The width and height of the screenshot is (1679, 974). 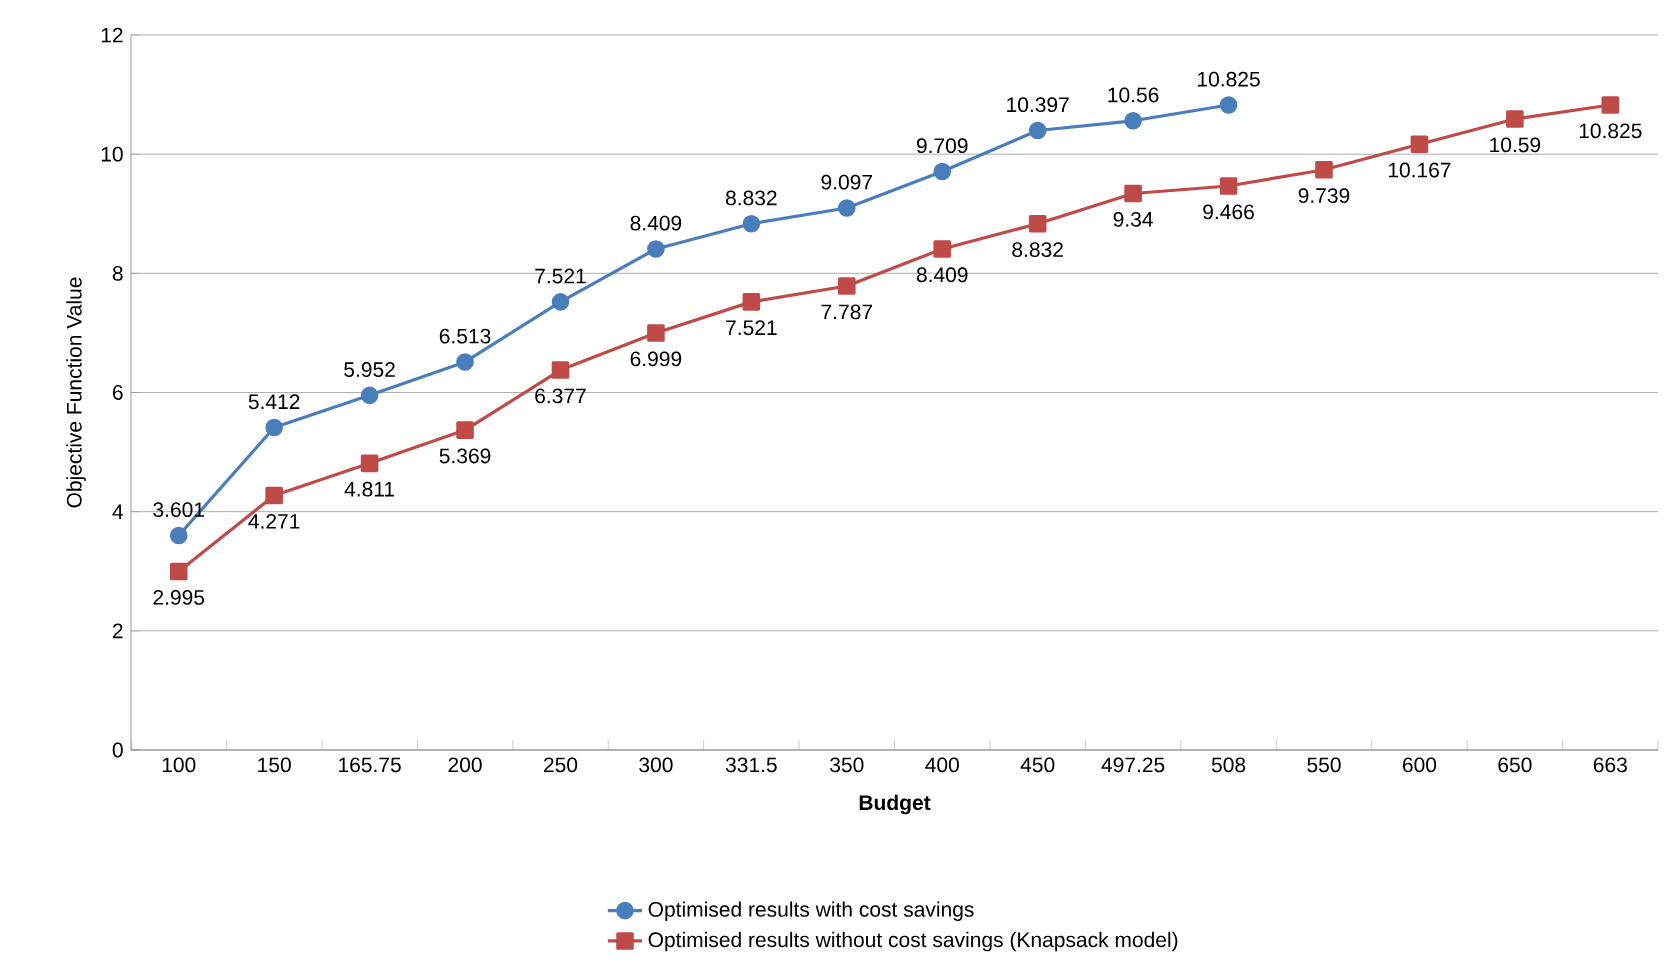 I want to click on legend-label: Optimised results without cost savings (Knapsack model), so click(x=913, y=941).